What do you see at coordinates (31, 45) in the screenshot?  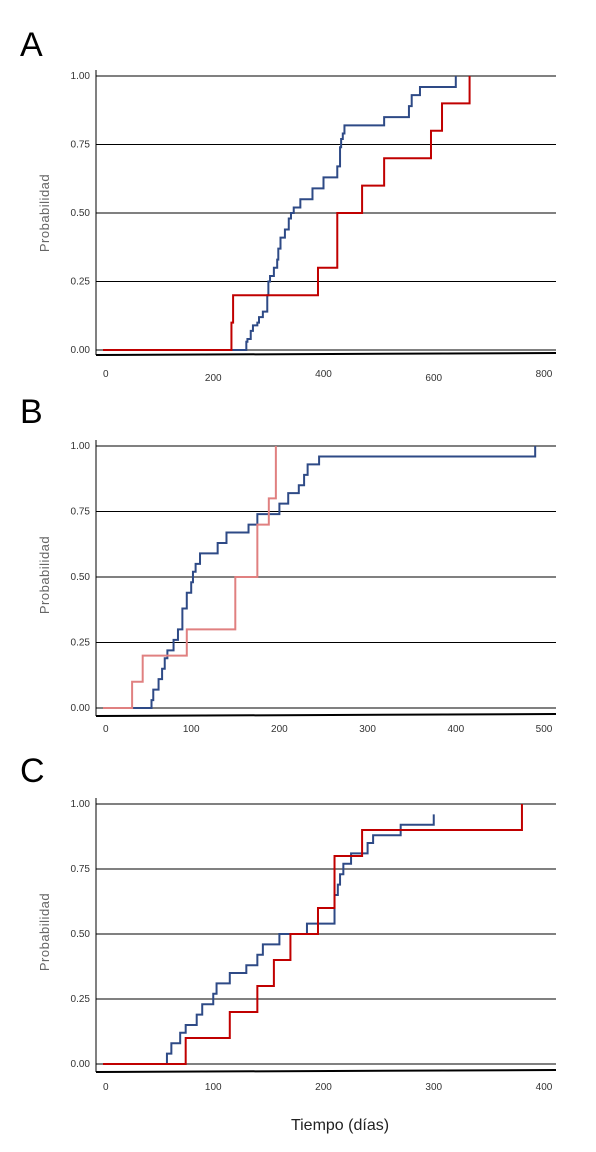 I see `panel-letter: A` at bounding box center [31, 45].